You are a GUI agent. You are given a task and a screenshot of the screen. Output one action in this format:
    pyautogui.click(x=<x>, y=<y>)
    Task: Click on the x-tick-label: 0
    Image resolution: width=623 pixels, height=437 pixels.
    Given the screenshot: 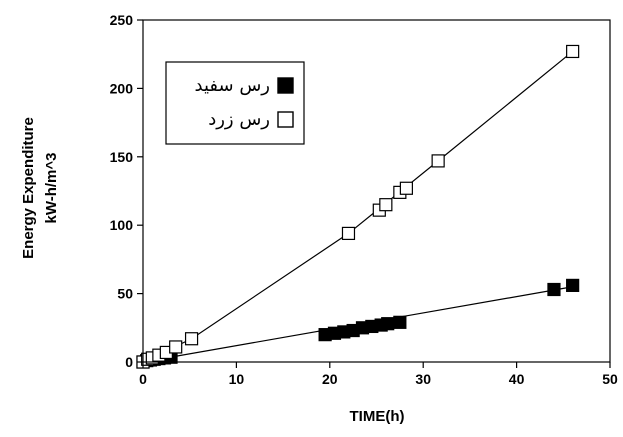 What is the action you would take?
    pyautogui.click(x=143, y=379)
    